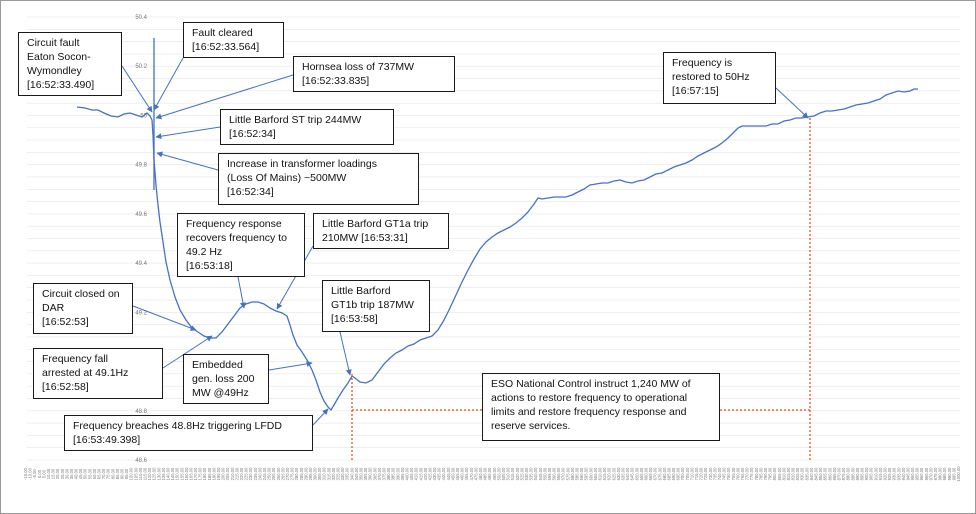 This screenshot has width=976, height=514. Describe the element at coordinates (338, 473) in the screenshot. I see `x-tick-label: 325.00` at that location.